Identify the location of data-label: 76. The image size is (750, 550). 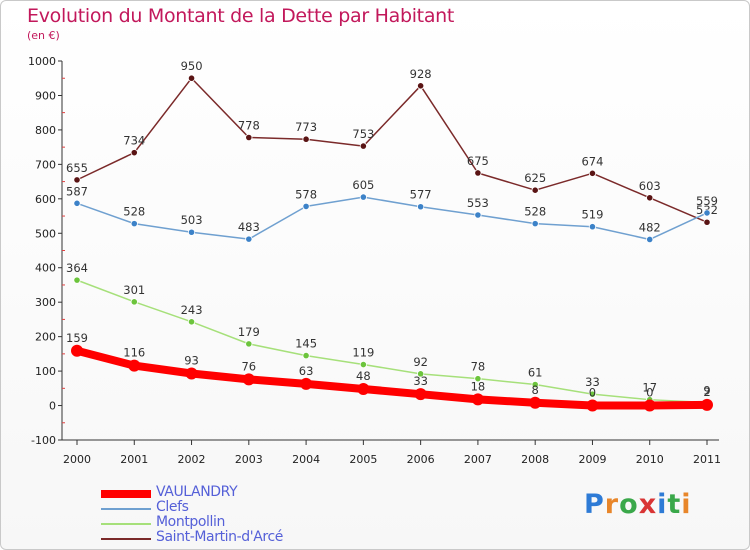
(248, 366).